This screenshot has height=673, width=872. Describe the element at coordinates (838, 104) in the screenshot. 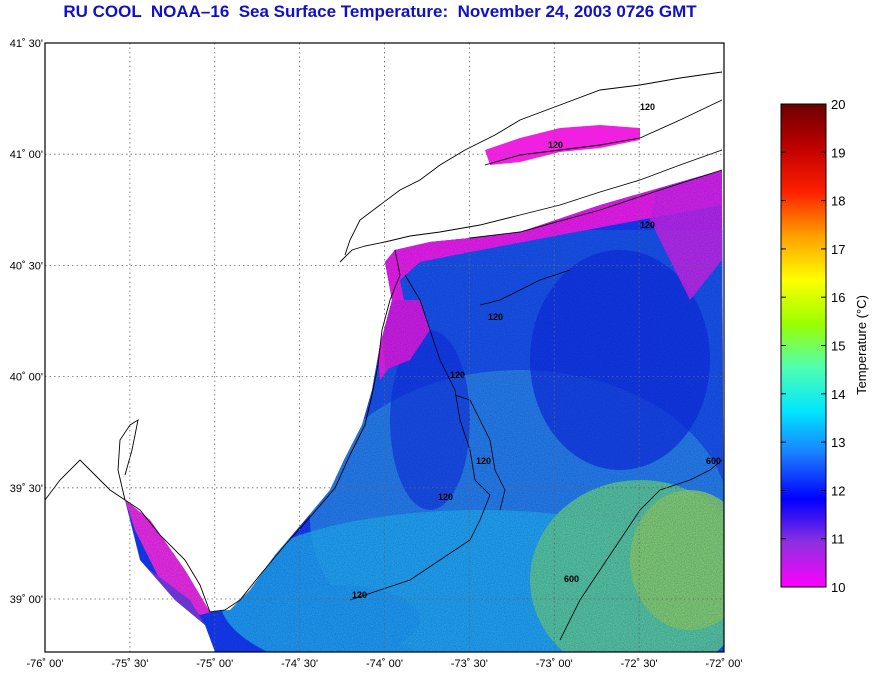

I see `colorbar-tick-label: 20` at that location.